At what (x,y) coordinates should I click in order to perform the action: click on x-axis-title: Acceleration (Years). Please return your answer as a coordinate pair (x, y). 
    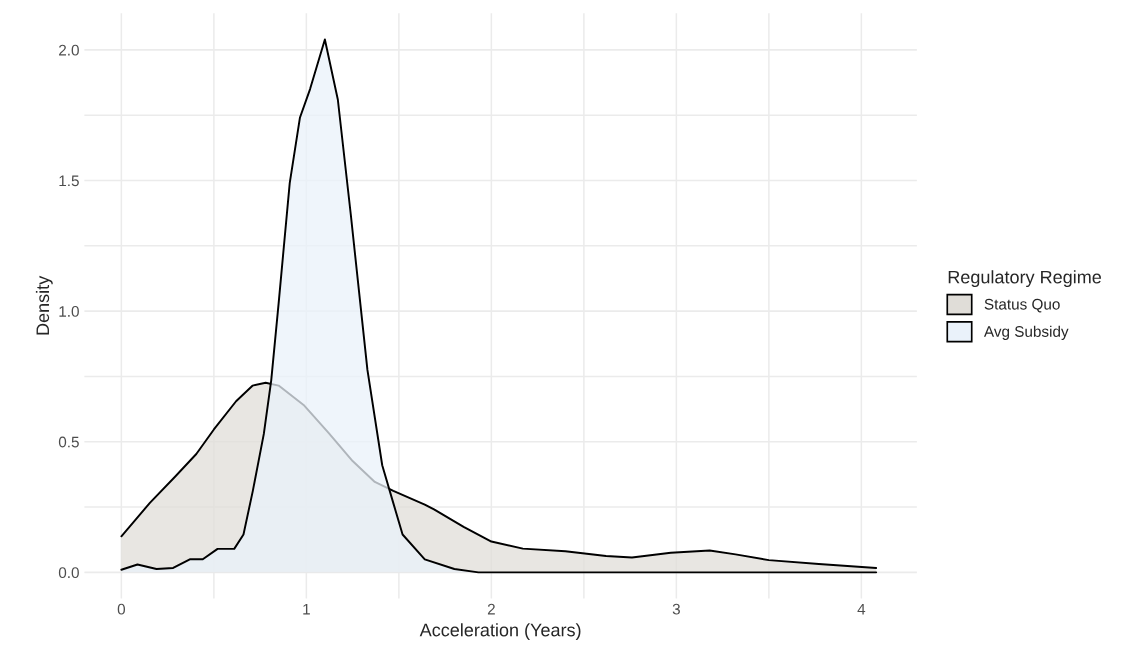
    Looking at the image, I should click on (500, 631).